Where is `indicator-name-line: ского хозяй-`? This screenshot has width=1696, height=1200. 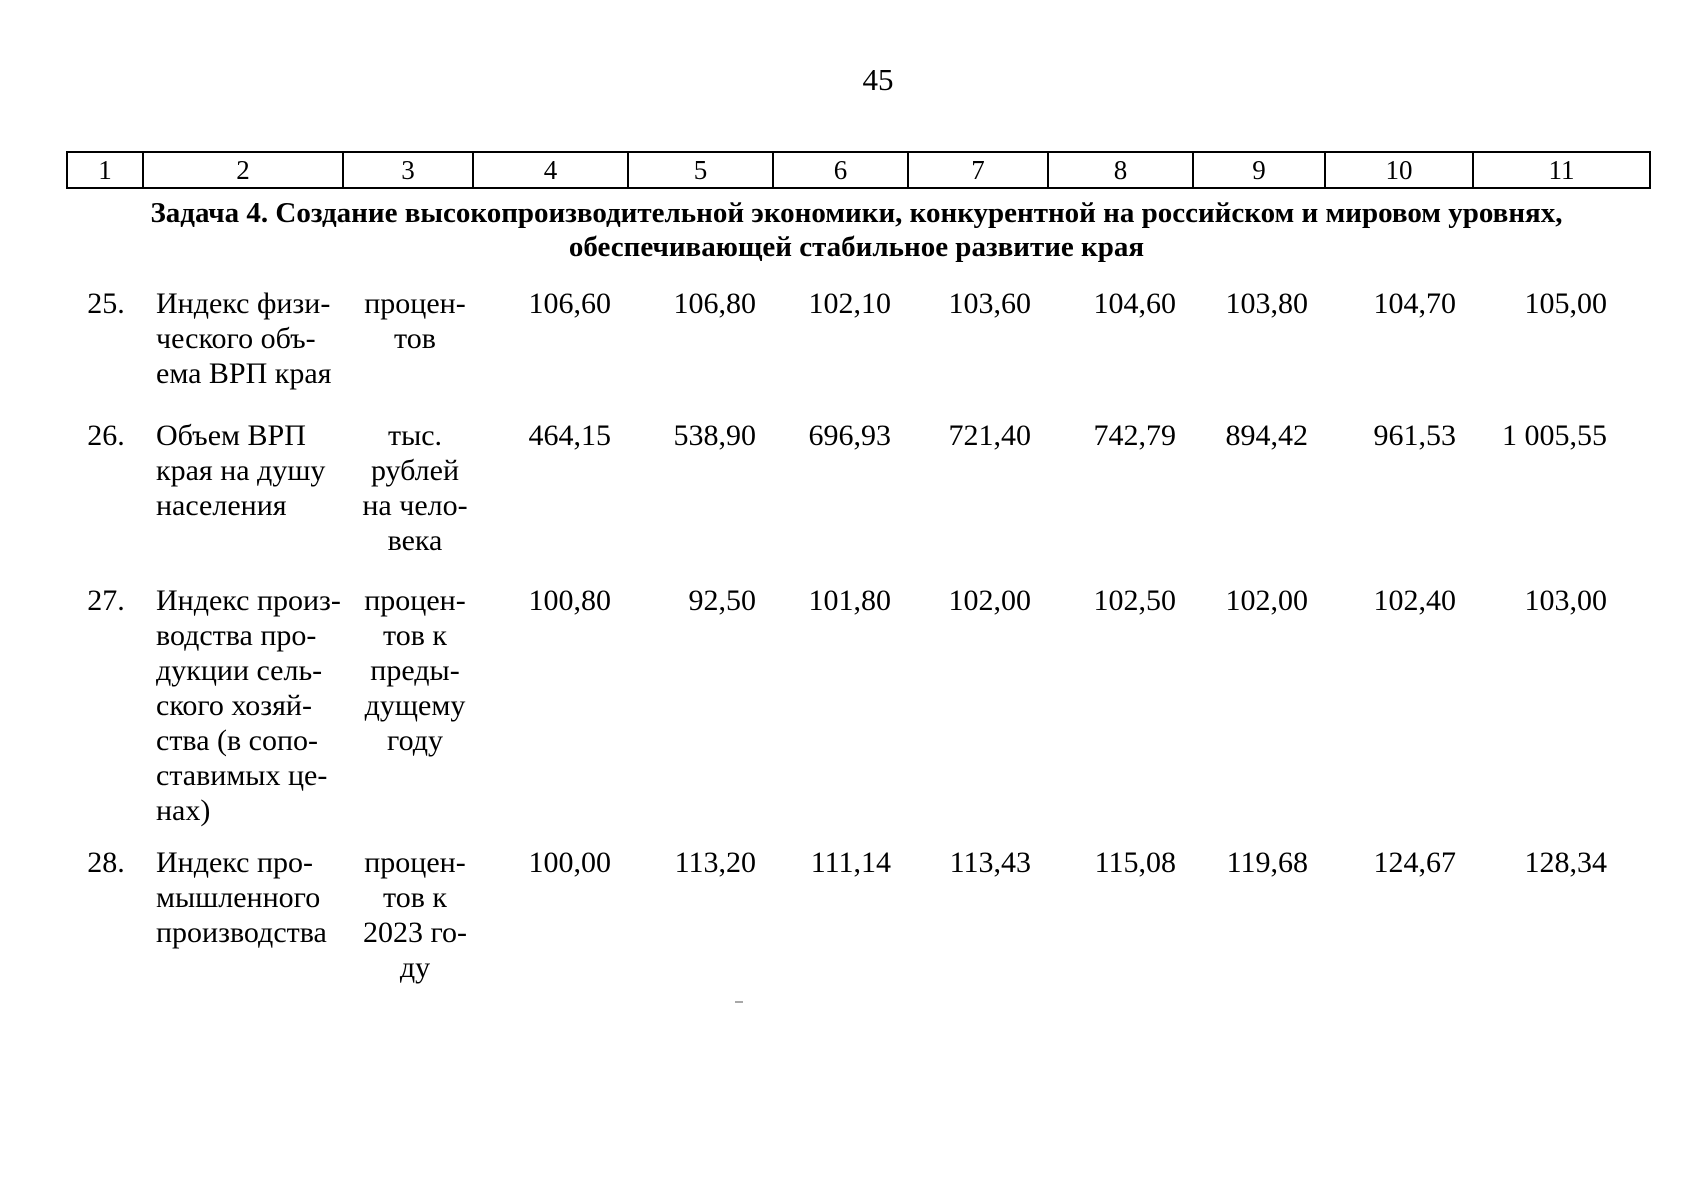
indicator-name-line: ского хозяй- is located at coordinates (234, 705).